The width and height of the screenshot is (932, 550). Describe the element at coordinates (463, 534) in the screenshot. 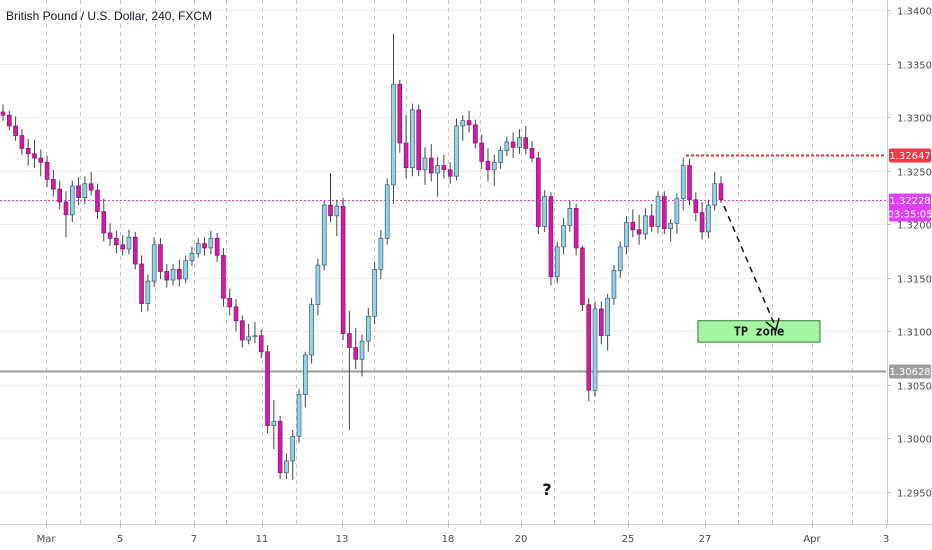

I see `time-axis-ticks: Mar 5 7 11 13 18 20 25 27 Apr 3` at that location.